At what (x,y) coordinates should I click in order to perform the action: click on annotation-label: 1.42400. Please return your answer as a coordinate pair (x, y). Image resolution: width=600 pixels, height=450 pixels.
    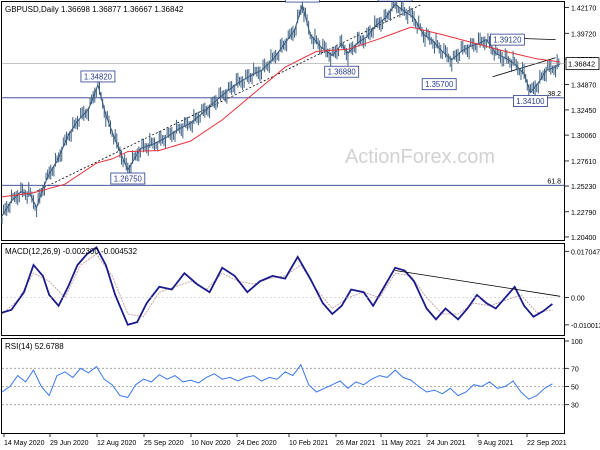
    Looking at the image, I should click on (302, 1).